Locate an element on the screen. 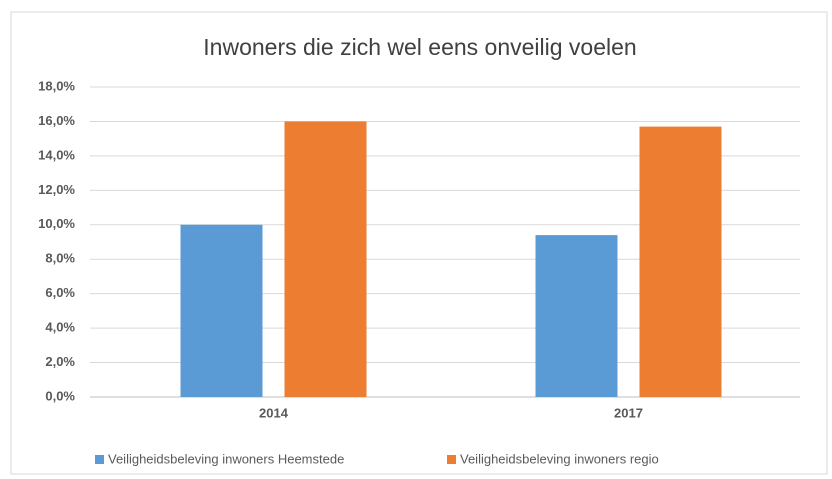 Image resolution: width=832 pixels, height=479 pixels. y-tick-label: 0,0% is located at coordinates (60, 395).